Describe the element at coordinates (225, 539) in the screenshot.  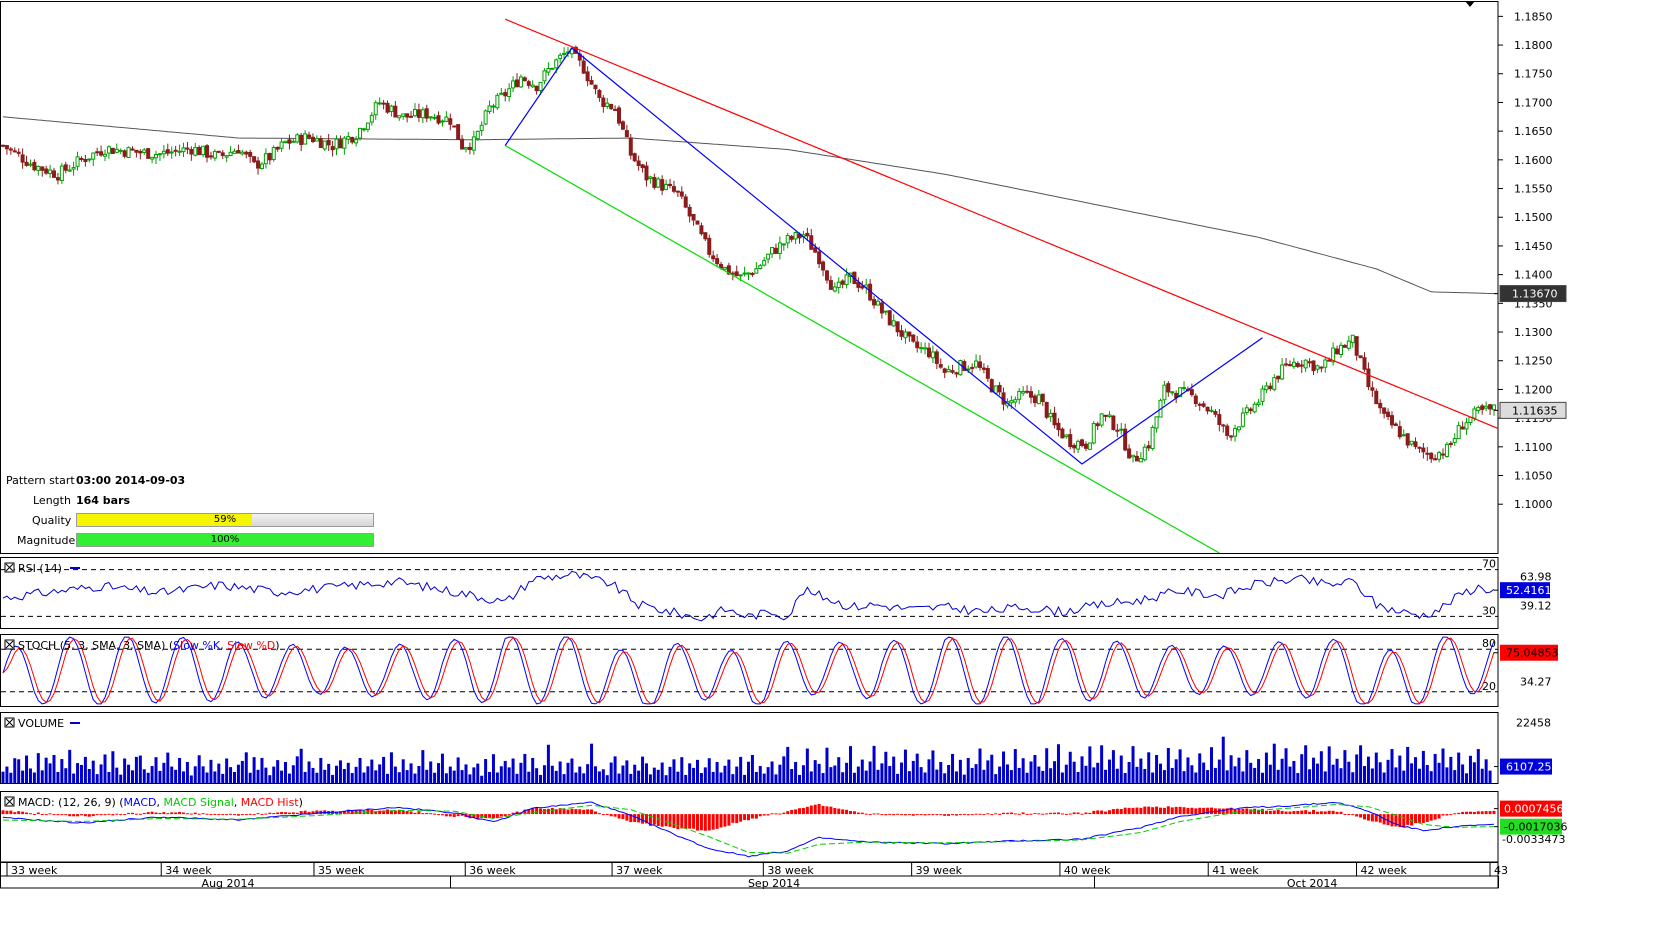
I see `magnitude-bar-text: 100%` at that location.